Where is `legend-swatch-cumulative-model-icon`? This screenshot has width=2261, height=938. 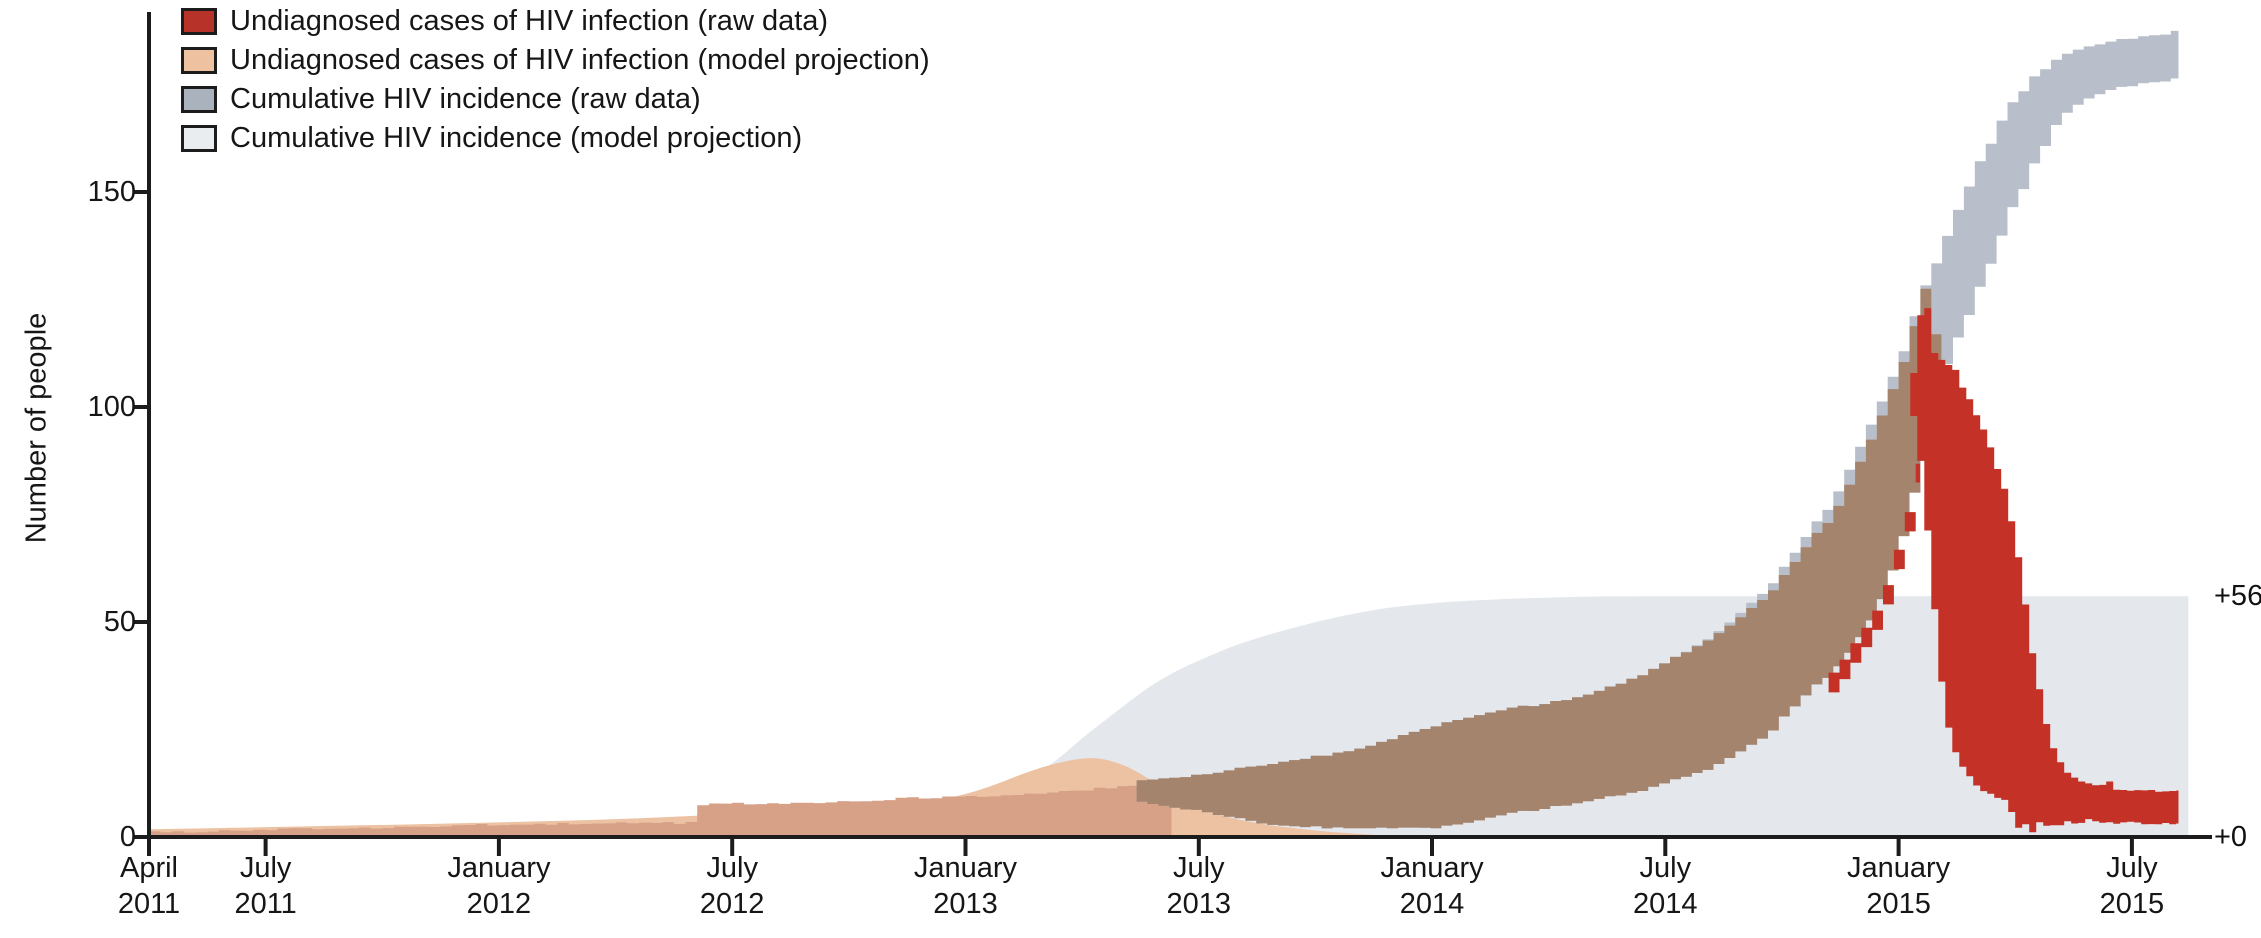
legend-swatch-cumulative-model-icon is located at coordinates (199, 138).